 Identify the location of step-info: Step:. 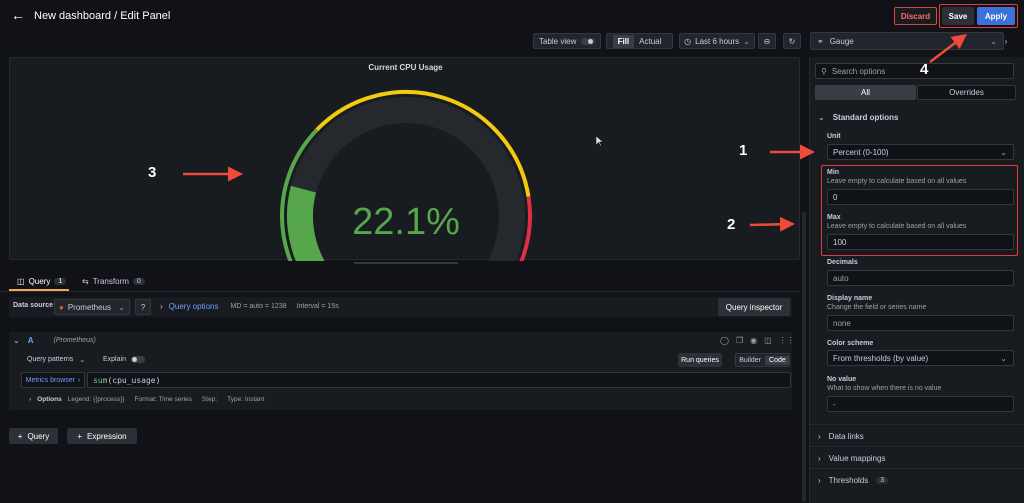
(209, 399).